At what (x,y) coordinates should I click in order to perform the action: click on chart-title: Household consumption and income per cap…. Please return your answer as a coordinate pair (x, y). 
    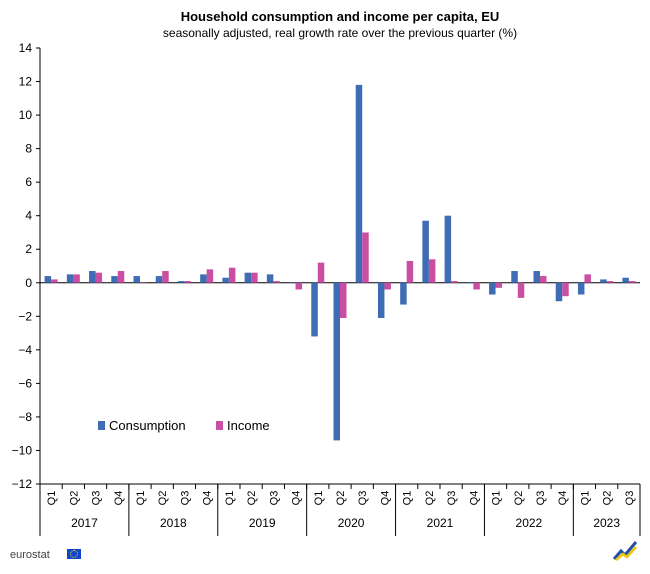
    Looking at the image, I should click on (340, 16).